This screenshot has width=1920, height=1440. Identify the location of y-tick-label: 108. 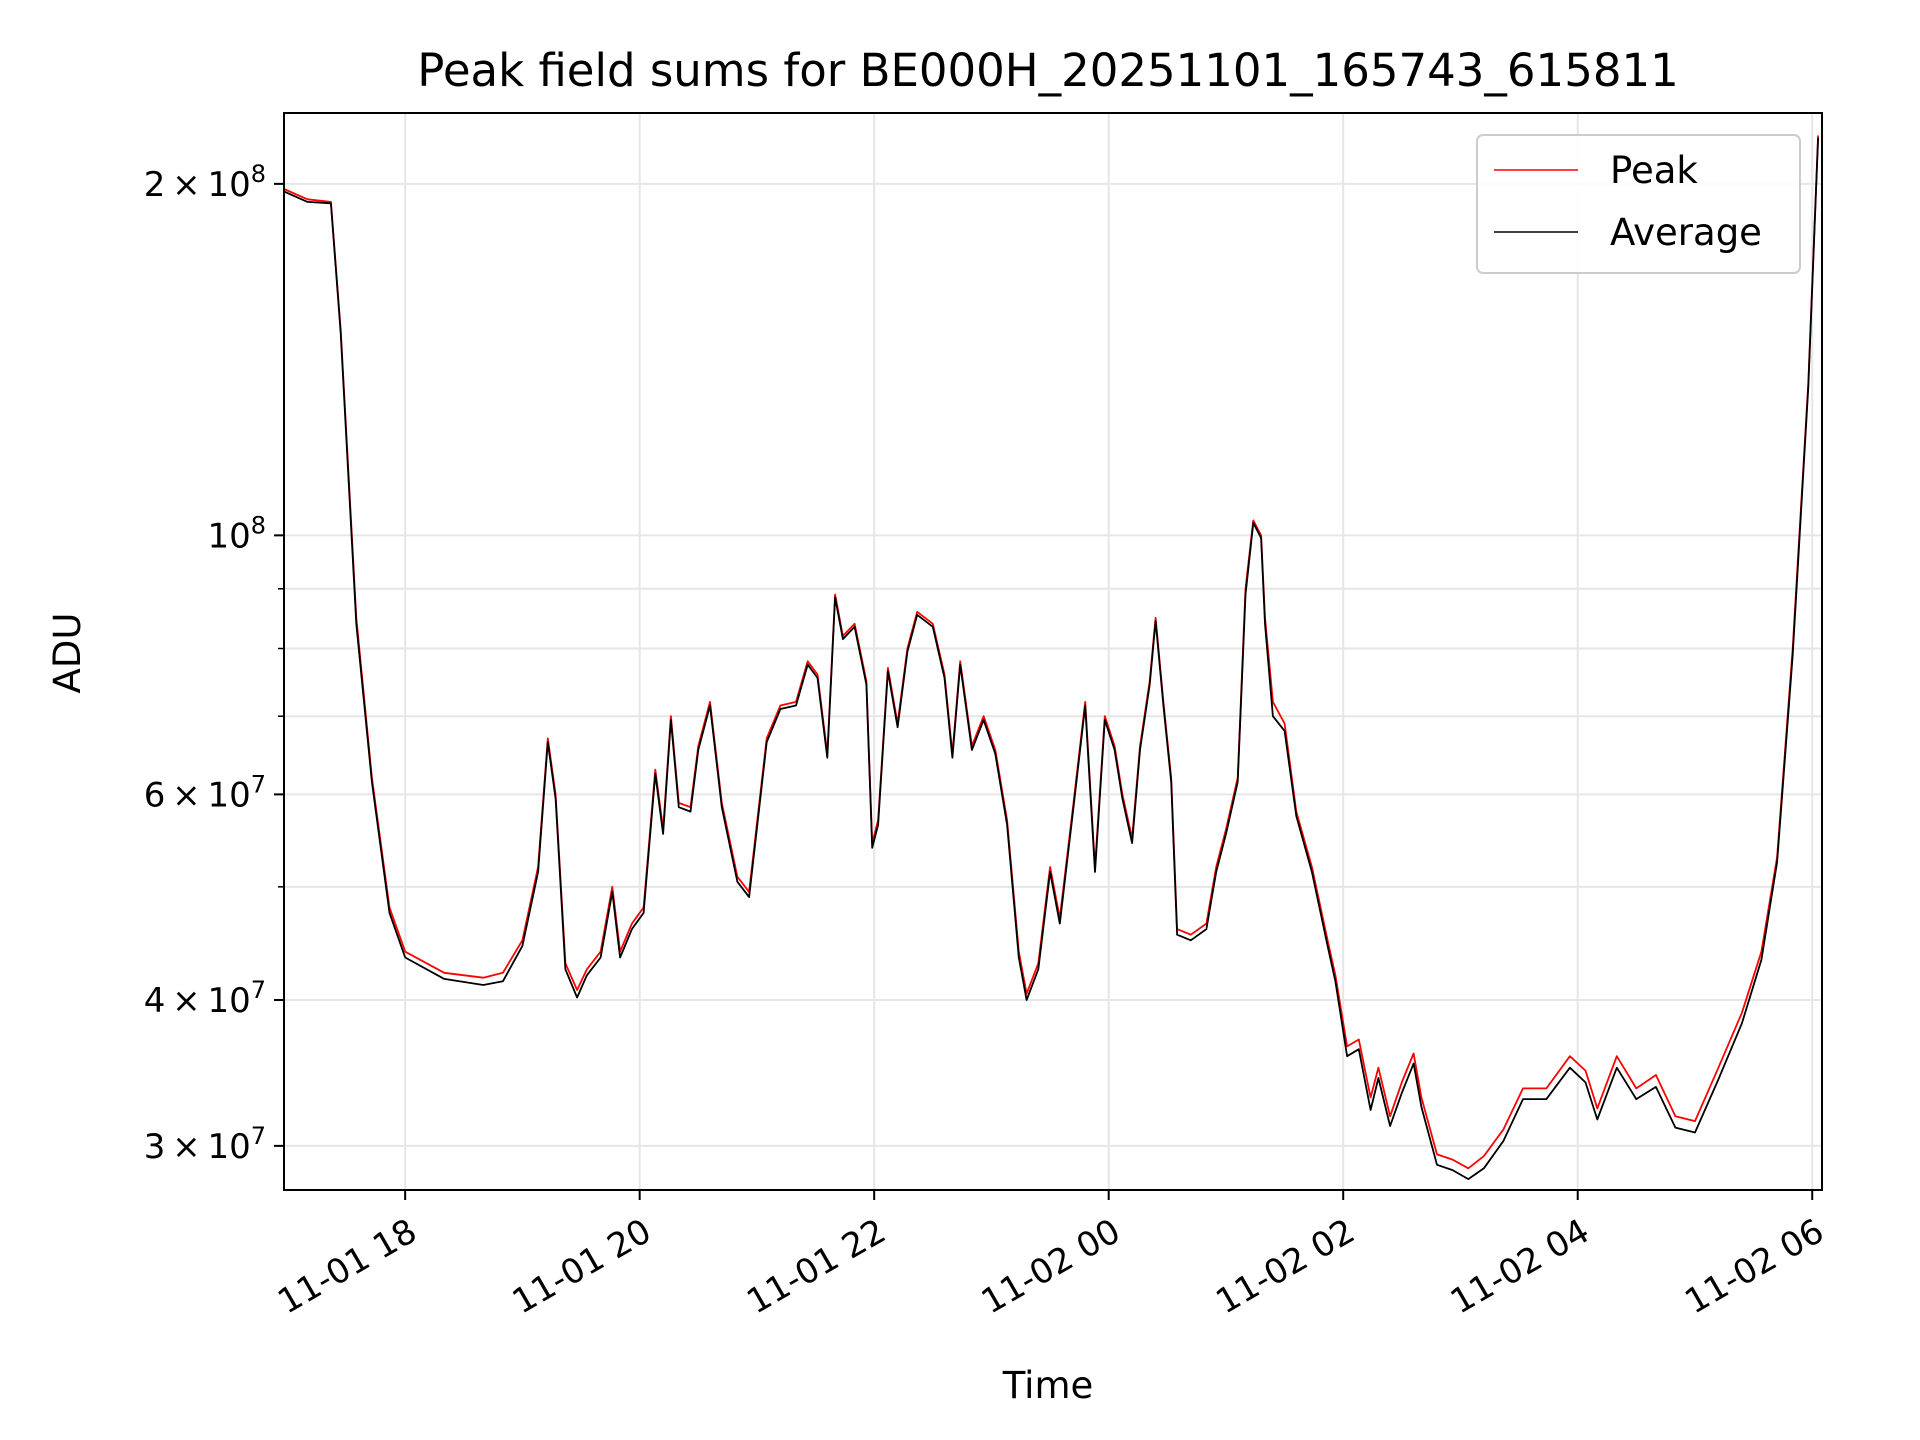
(236, 533).